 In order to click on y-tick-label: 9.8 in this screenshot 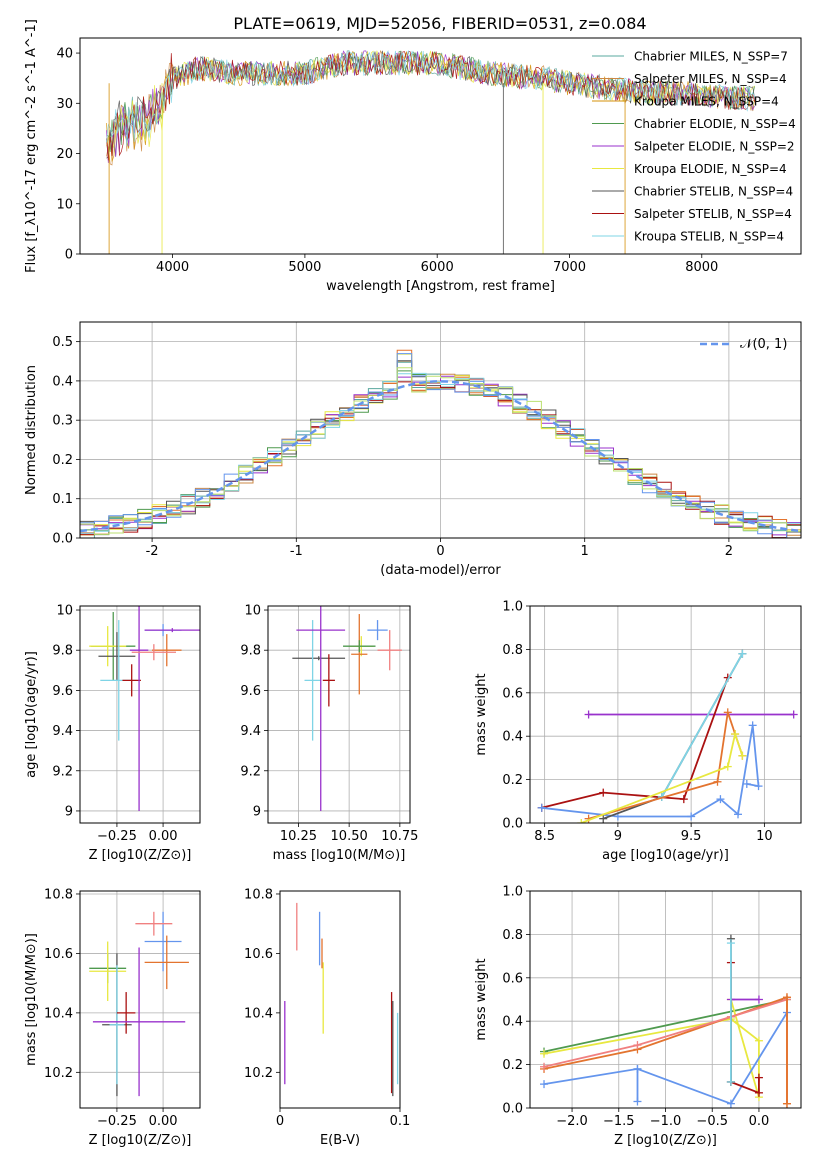, I will do `click(250, 651)`.